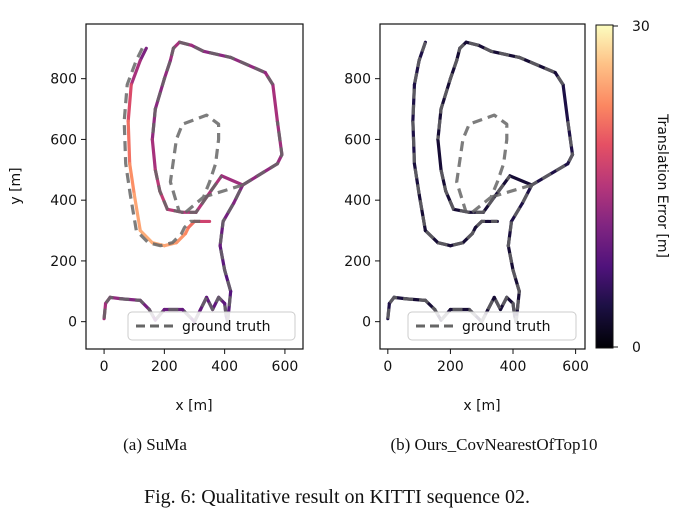 Image resolution: width=674 pixels, height=528 pixels. I want to click on legend-box-b, so click(492, 326).